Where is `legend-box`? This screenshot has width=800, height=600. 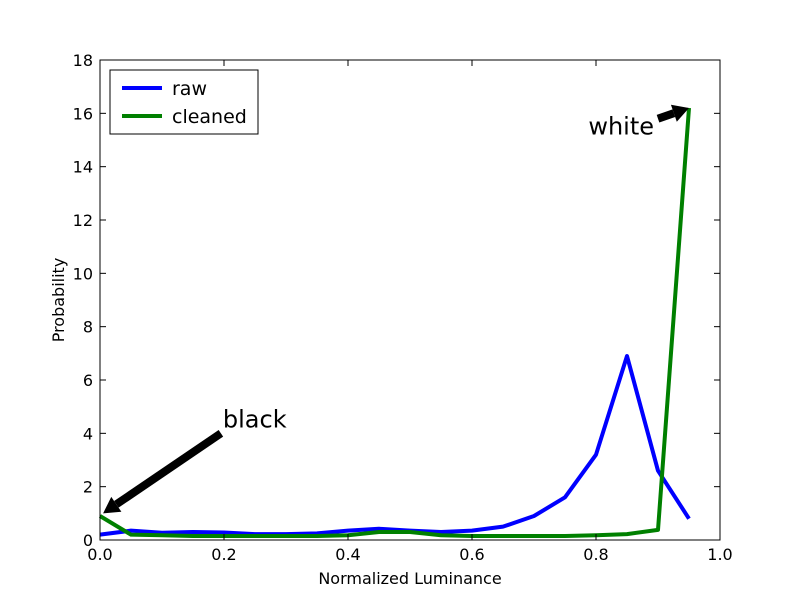 legend-box is located at coordinates (184, 102).